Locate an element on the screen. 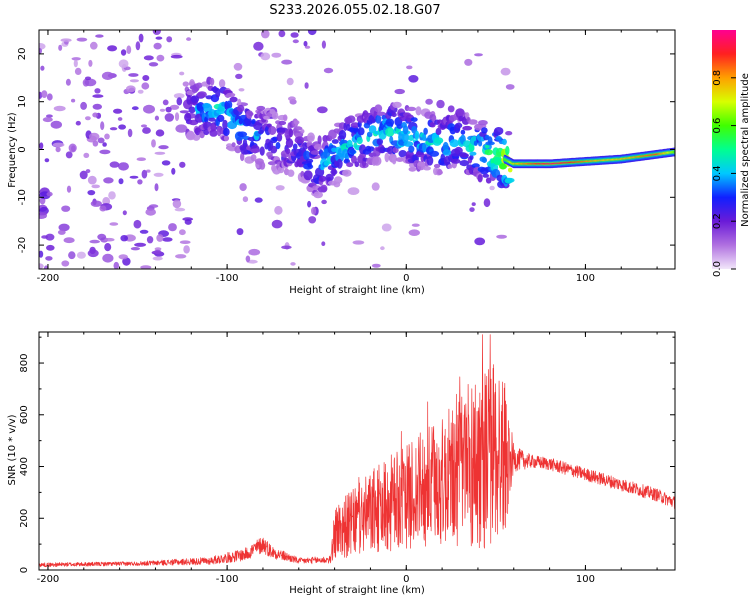  spectrogram-ylabel: Frequency (Hz) is located at coordinates (12, 150).